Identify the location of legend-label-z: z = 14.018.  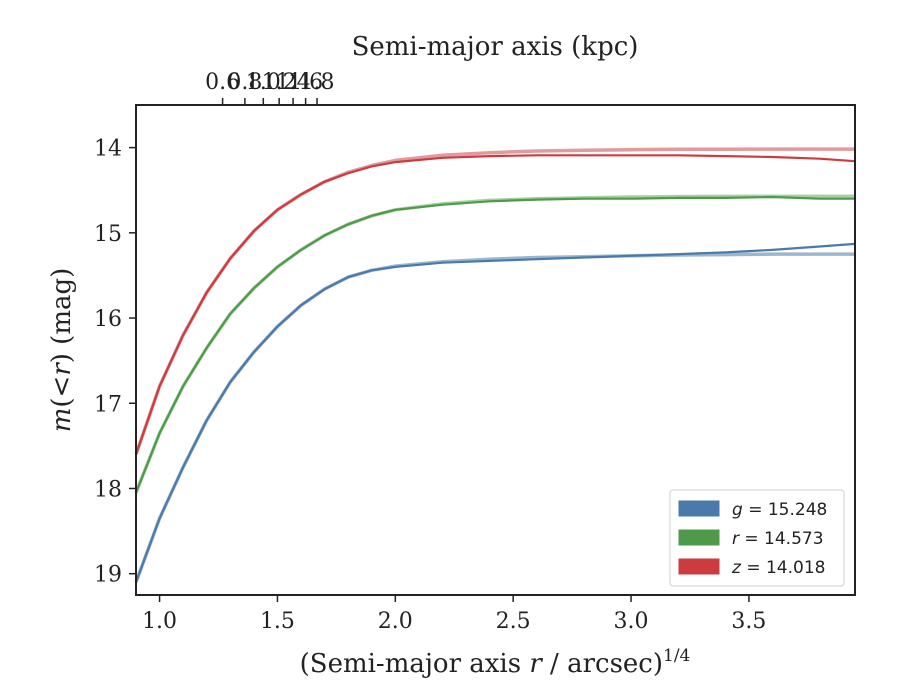
(778, 568).